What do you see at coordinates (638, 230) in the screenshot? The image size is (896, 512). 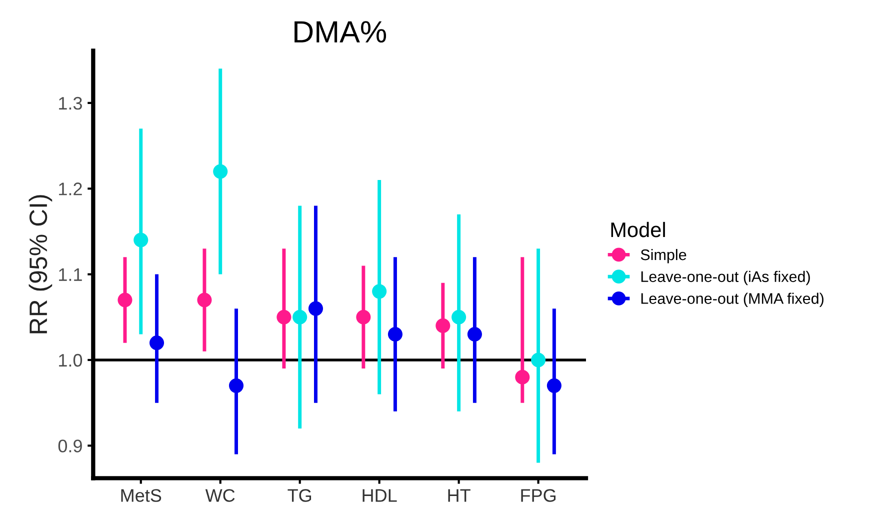 I see `legend-title: Model` at bounding box center [638, 230].